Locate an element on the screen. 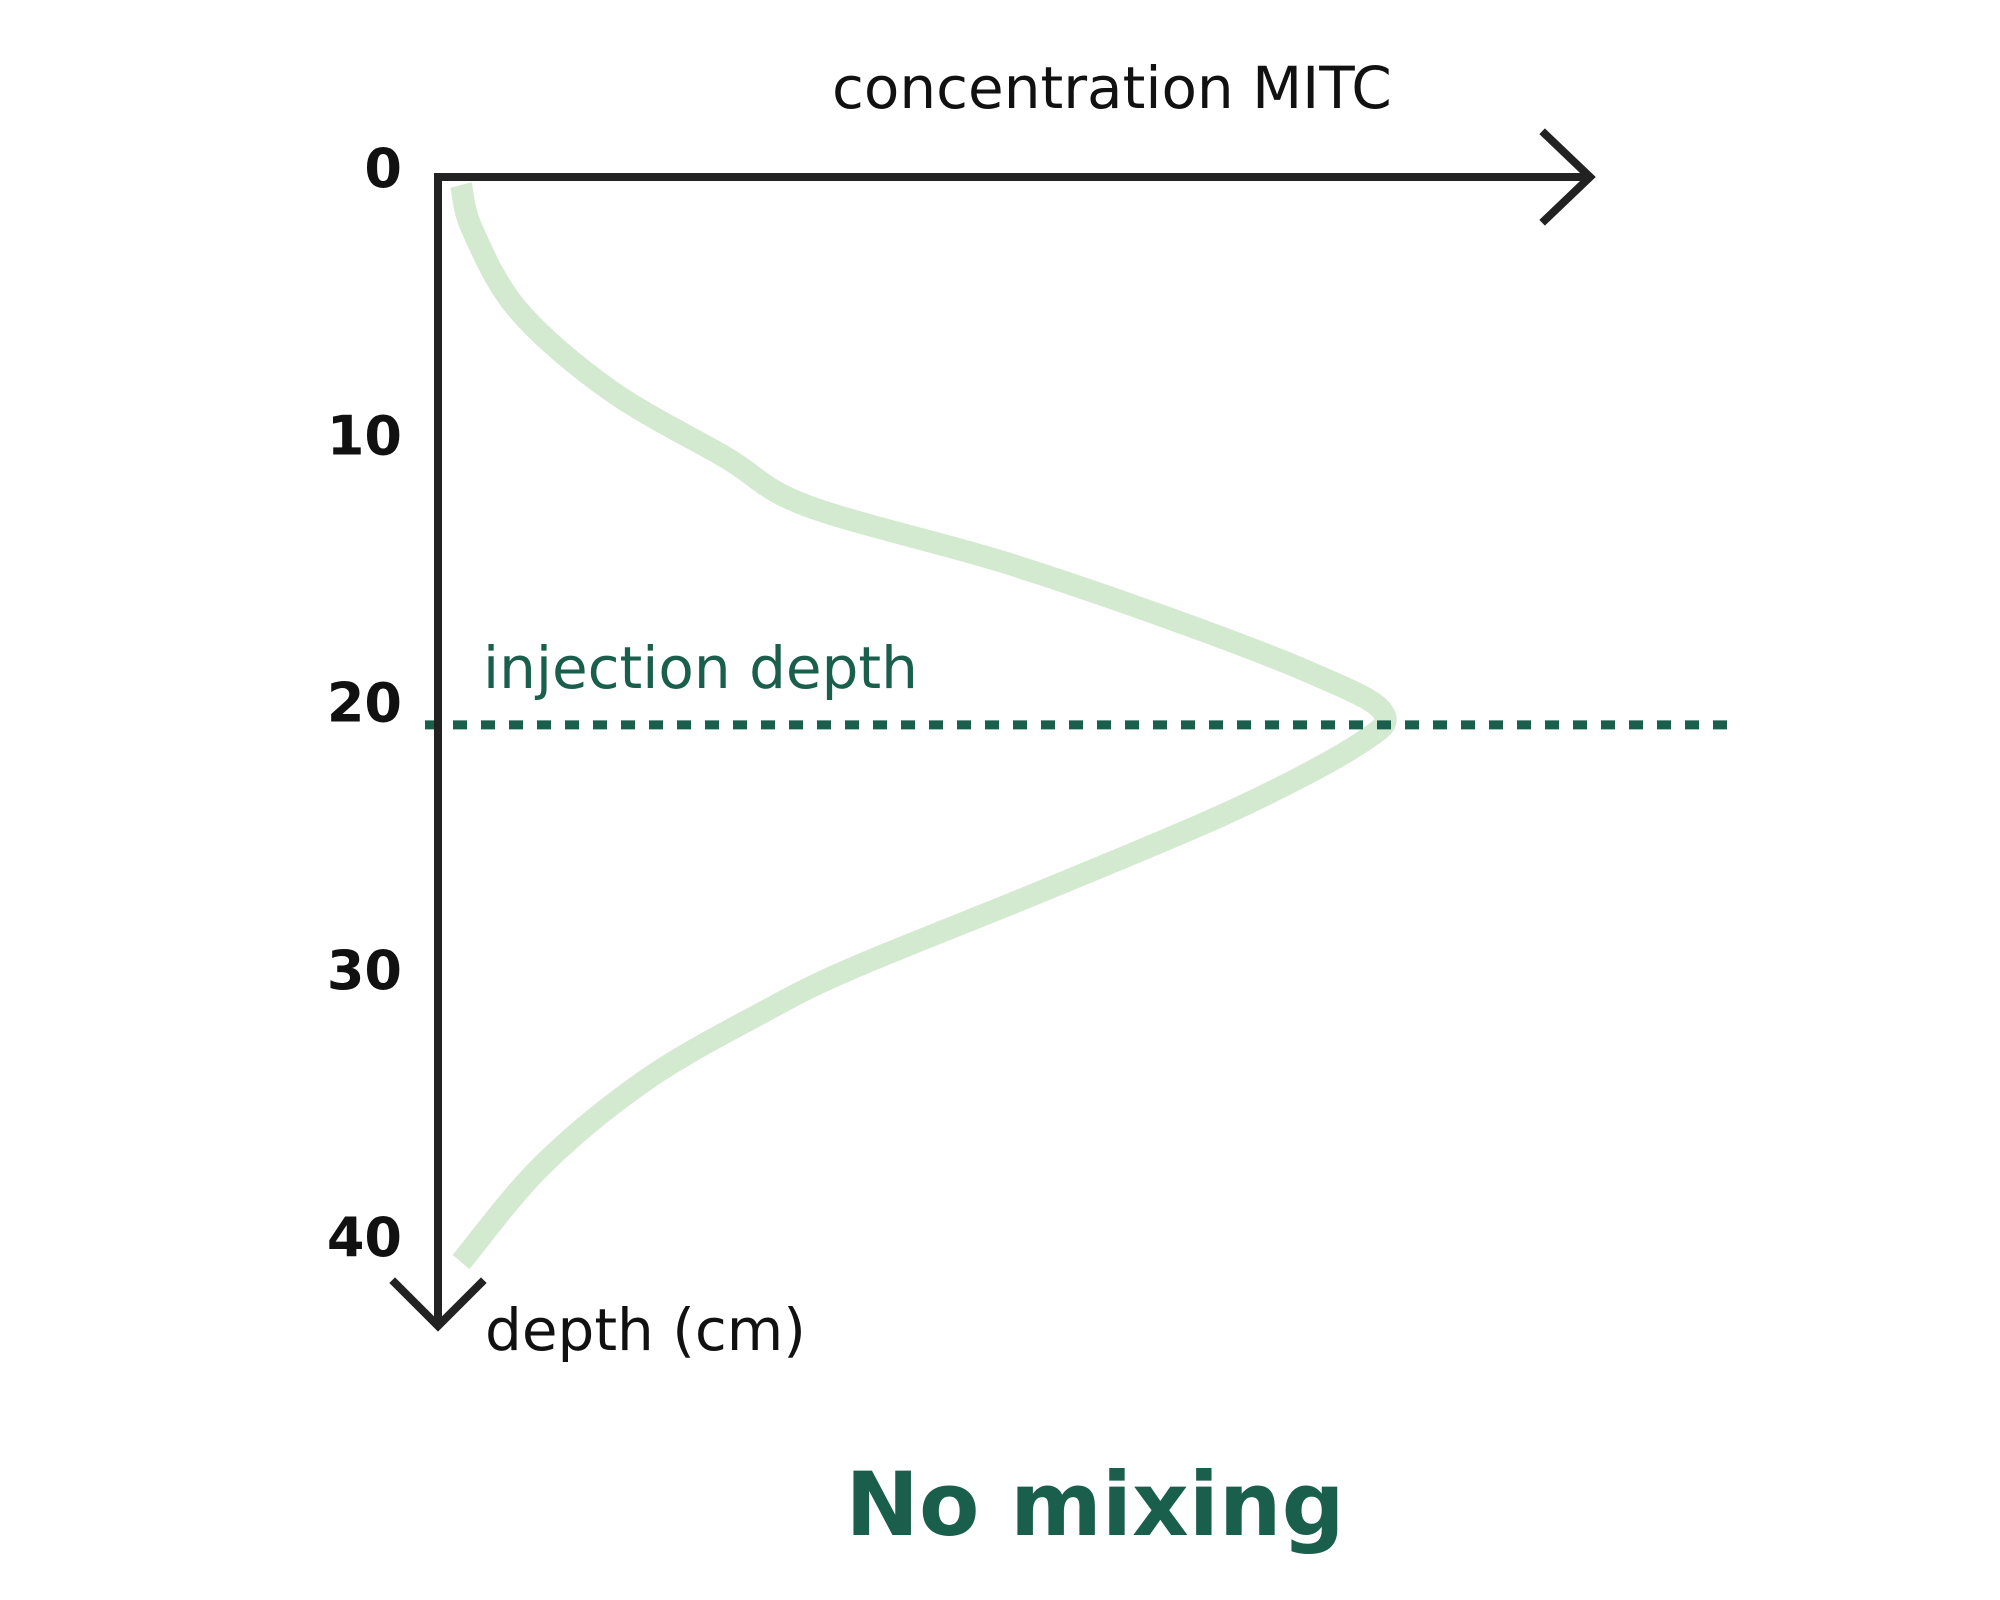 This screenshot has height=1600, width=2000. y-tick-label: 40 is located at coordinates (364, 1237).